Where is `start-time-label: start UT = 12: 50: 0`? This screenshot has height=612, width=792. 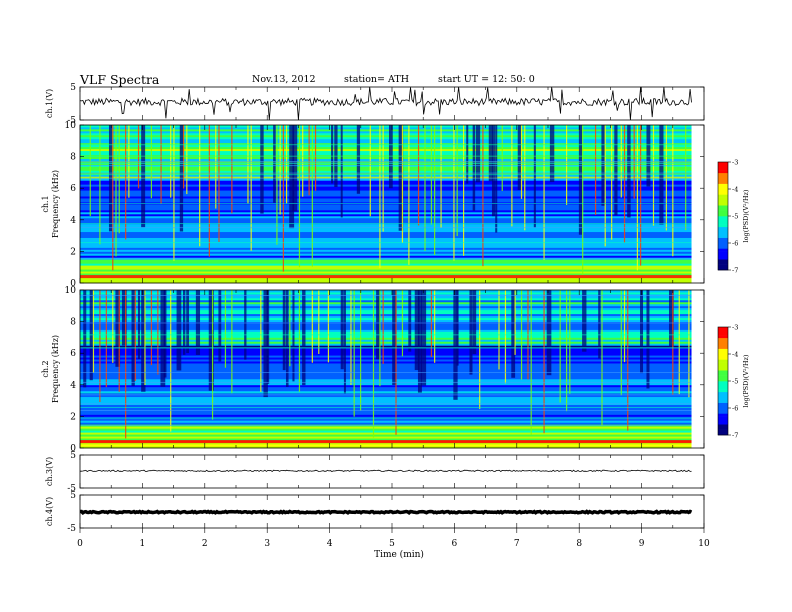 start-time-label: start UT = 12: 50: 0 is located at coordinates (486, 79).